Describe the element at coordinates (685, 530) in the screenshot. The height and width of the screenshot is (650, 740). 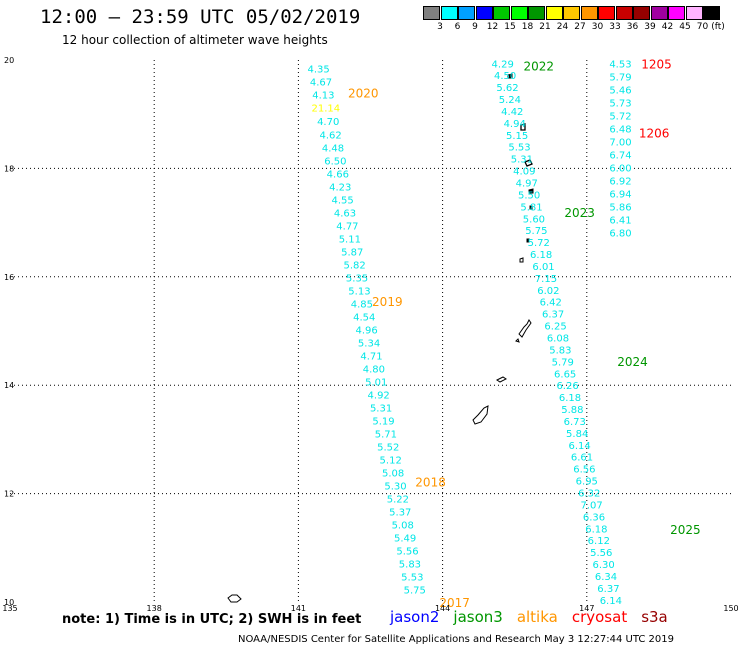
I see `pass-number-label: 2025` at that location.